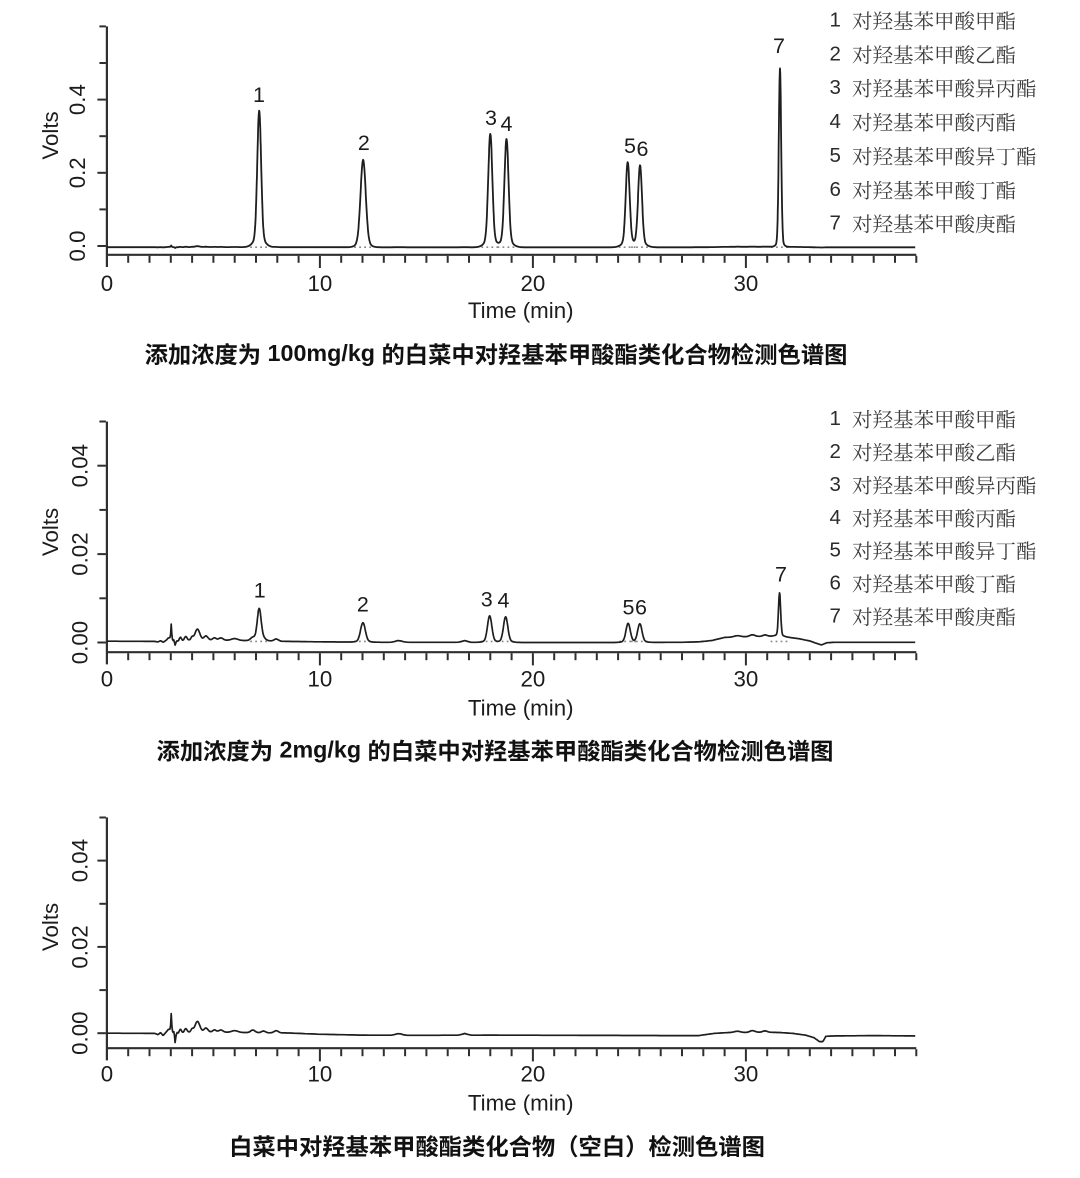 Image resolution: width=1080 pixels, height=1178 pixels. Describe the element at coordinates (77, 246) in the screenshot. I see `svg-text: 0.0` at that location.